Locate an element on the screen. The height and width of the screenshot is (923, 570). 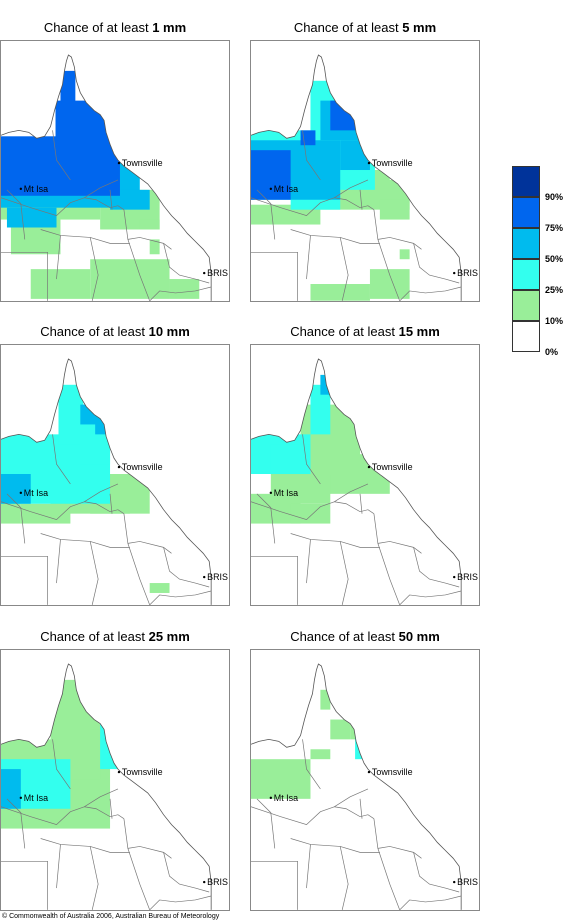
legend-label-10: 10% is located at coordinates (554, 321).